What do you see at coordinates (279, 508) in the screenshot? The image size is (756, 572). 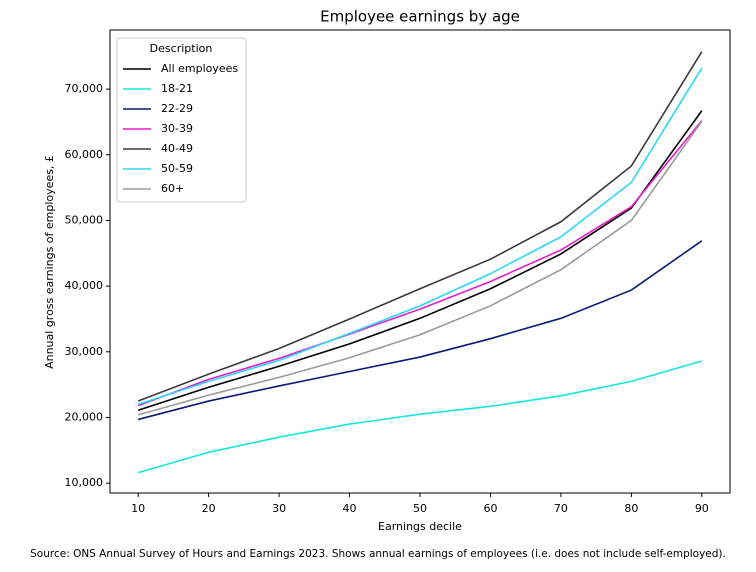 I see `x-tick-label: 30` at bounding box center [279, 508].